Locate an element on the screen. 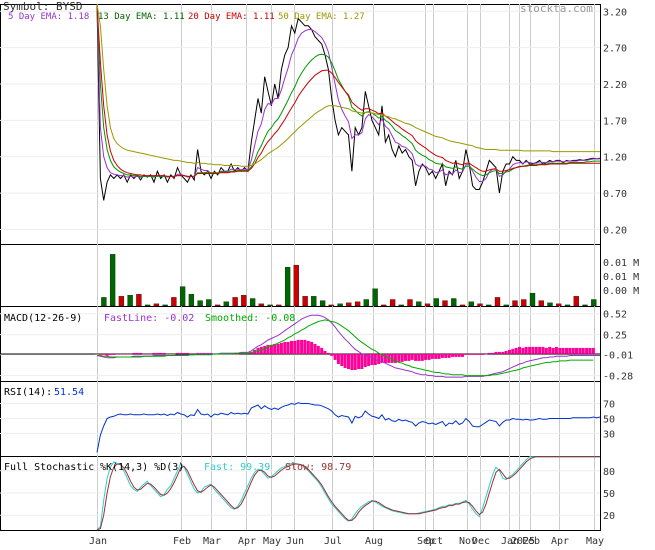  rsi-series is located at coordinates (348, 427).